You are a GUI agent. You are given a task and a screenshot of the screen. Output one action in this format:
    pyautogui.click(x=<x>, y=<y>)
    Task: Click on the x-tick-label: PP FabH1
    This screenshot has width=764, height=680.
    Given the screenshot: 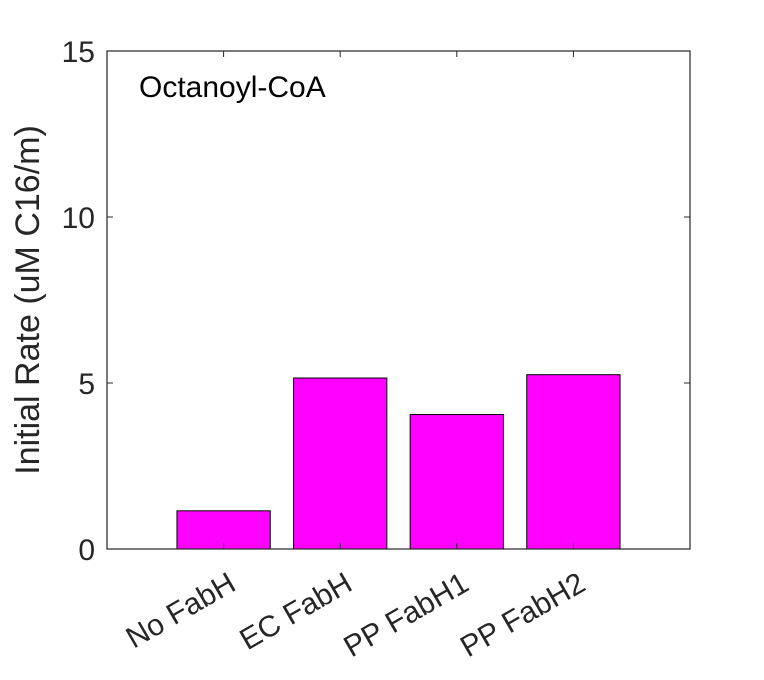 What is the action you would take?
    pyautogui.click(x=406, y=615)
    